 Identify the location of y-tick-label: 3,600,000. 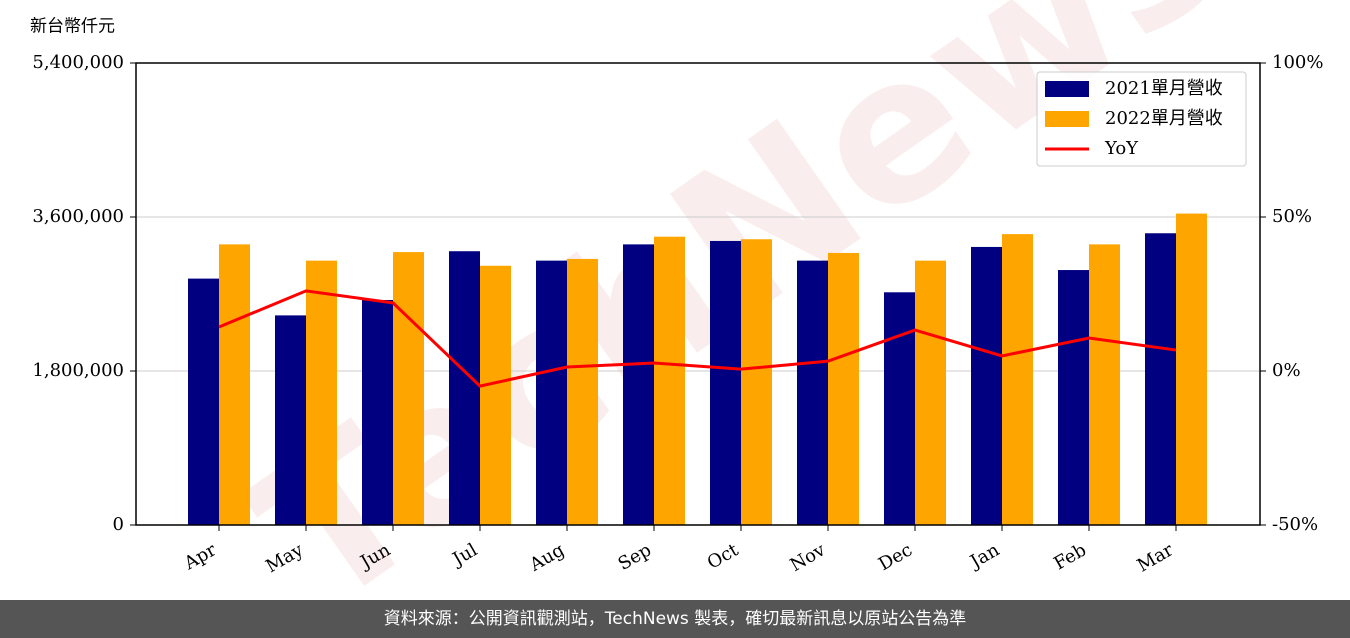
(78, 216).